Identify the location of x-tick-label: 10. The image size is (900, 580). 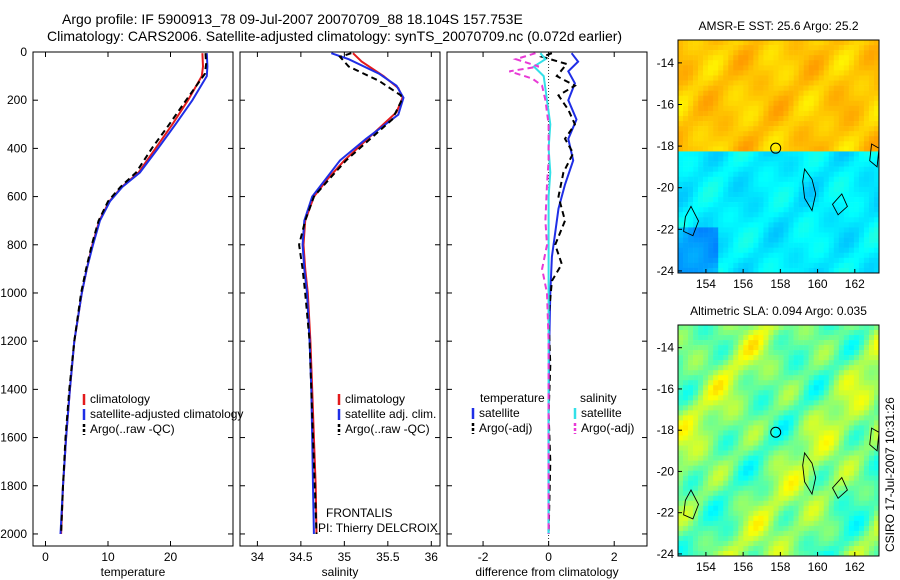
(108, 557).